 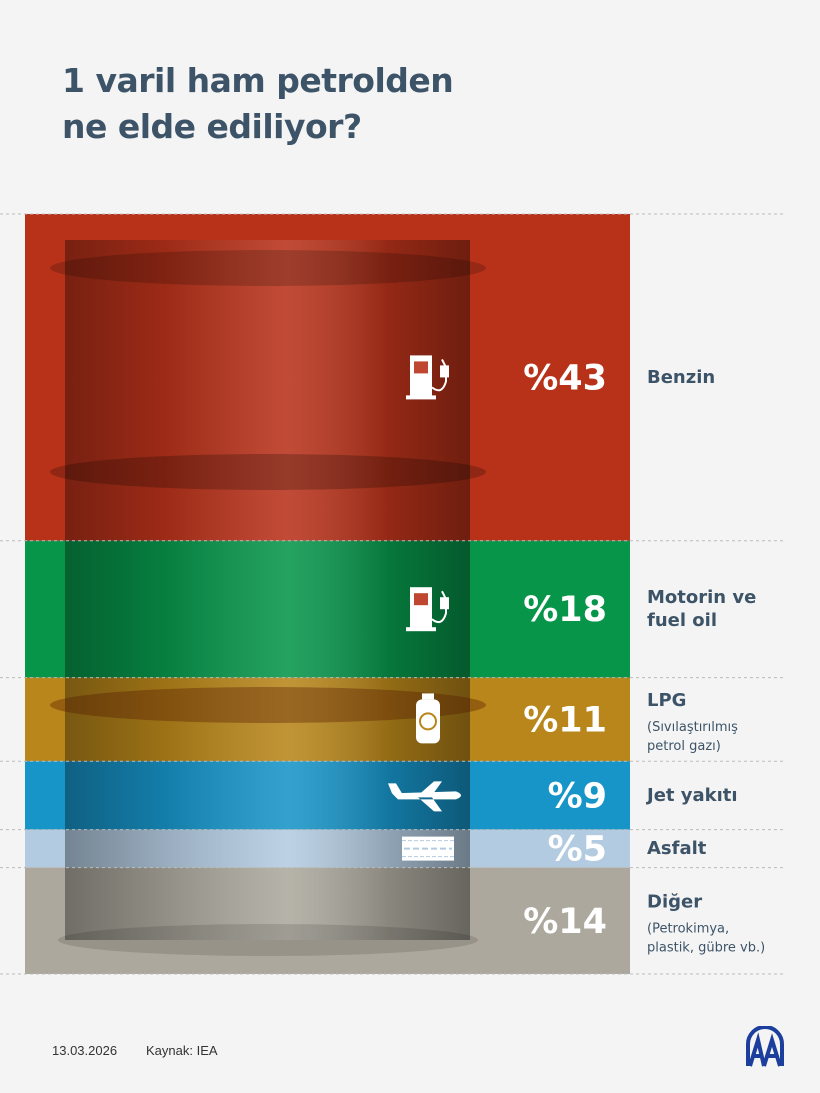 I want to click on category-label: LPG, so click(x=666, y=700).